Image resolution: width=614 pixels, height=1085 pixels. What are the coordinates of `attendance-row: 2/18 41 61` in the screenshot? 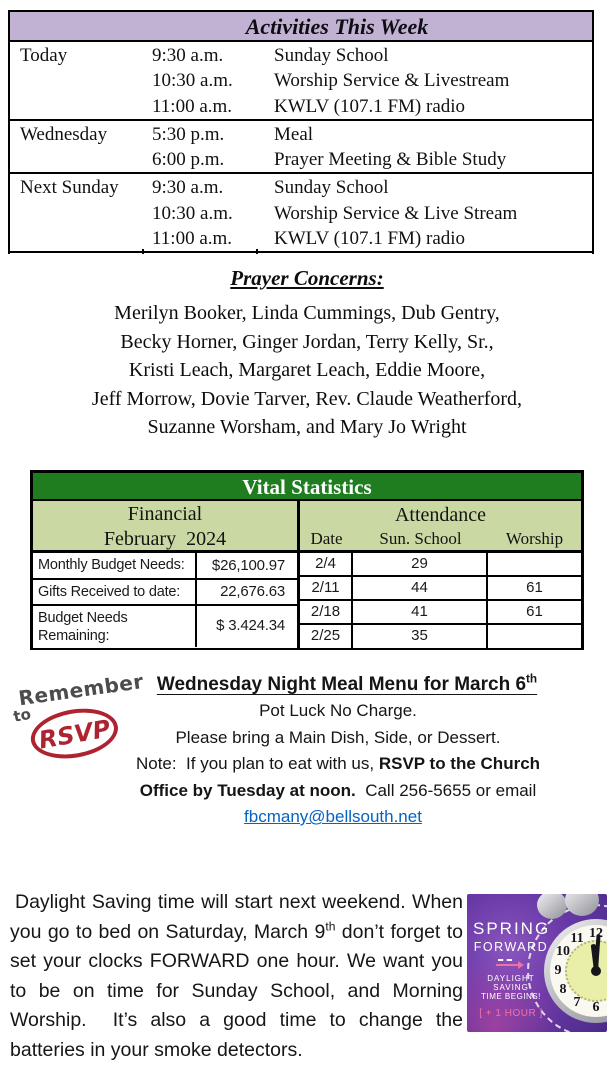 It's located at (440, 613).